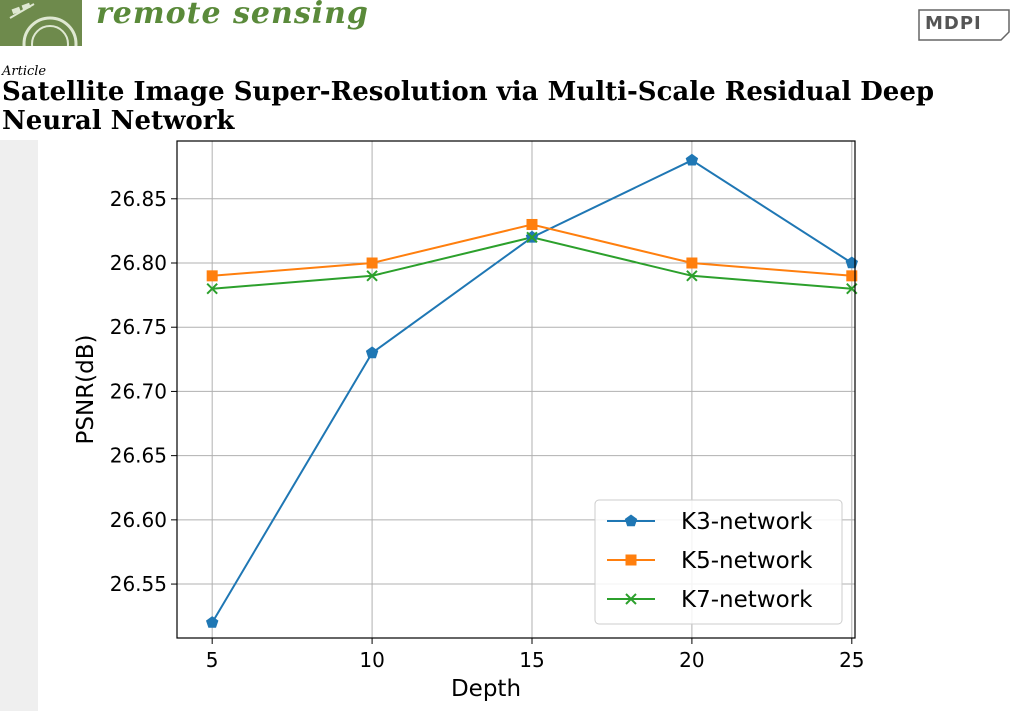  Describe the element at coordinates (531, 660) in the screenshot. I see `x-tick-label: 15` at that location.